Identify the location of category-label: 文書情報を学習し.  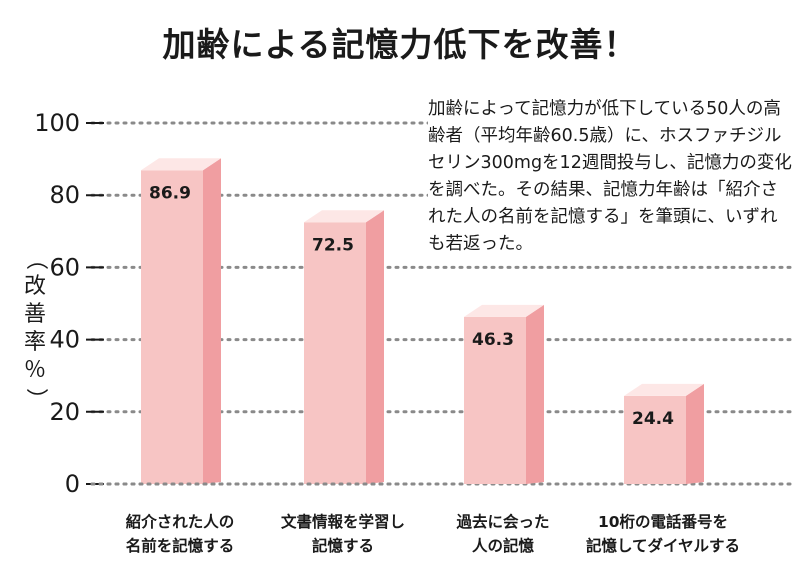
(343, 521).